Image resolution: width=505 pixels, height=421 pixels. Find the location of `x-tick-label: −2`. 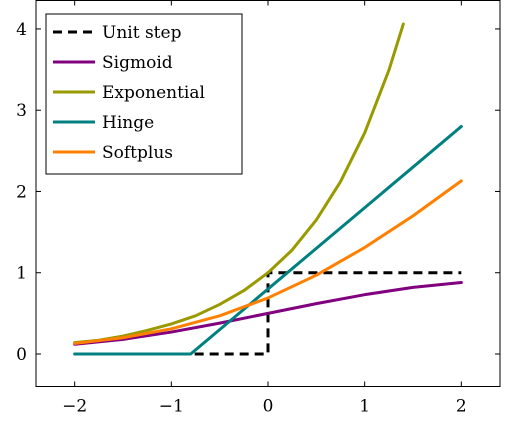

x-tick-label: −2 is located at coordinates (74, 407).